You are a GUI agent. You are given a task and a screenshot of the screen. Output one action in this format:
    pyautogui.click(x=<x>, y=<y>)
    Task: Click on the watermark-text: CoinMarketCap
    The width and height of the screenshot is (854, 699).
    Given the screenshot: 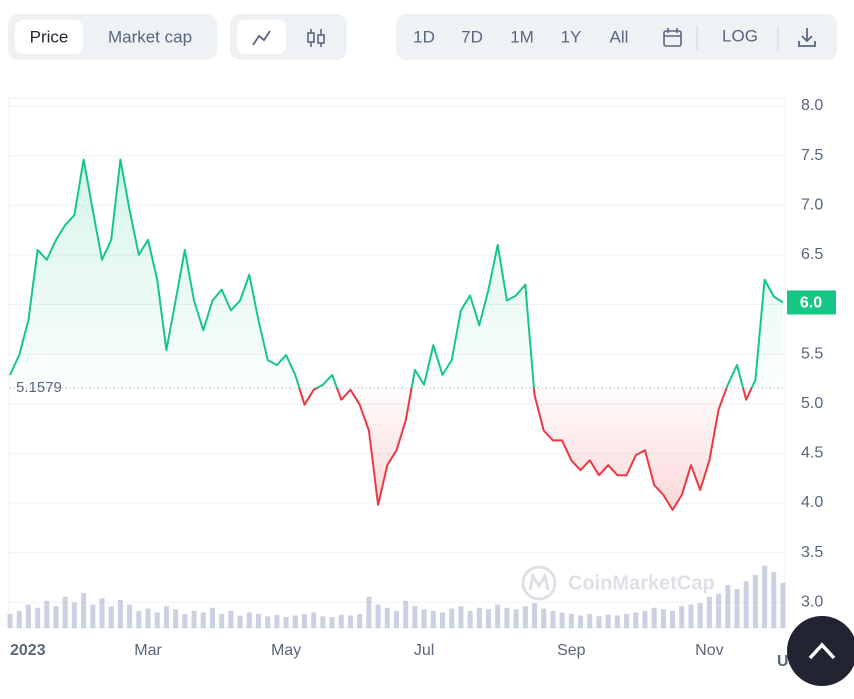 What is the action you would take?
    pyautogui.click(x=641, y=583)
    